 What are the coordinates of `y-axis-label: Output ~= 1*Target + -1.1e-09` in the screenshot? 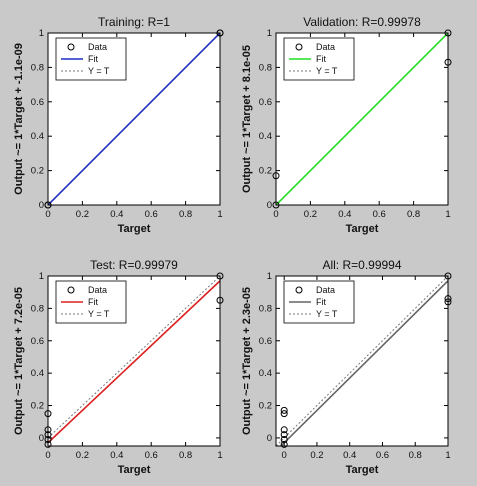 It's located at (19, 119).